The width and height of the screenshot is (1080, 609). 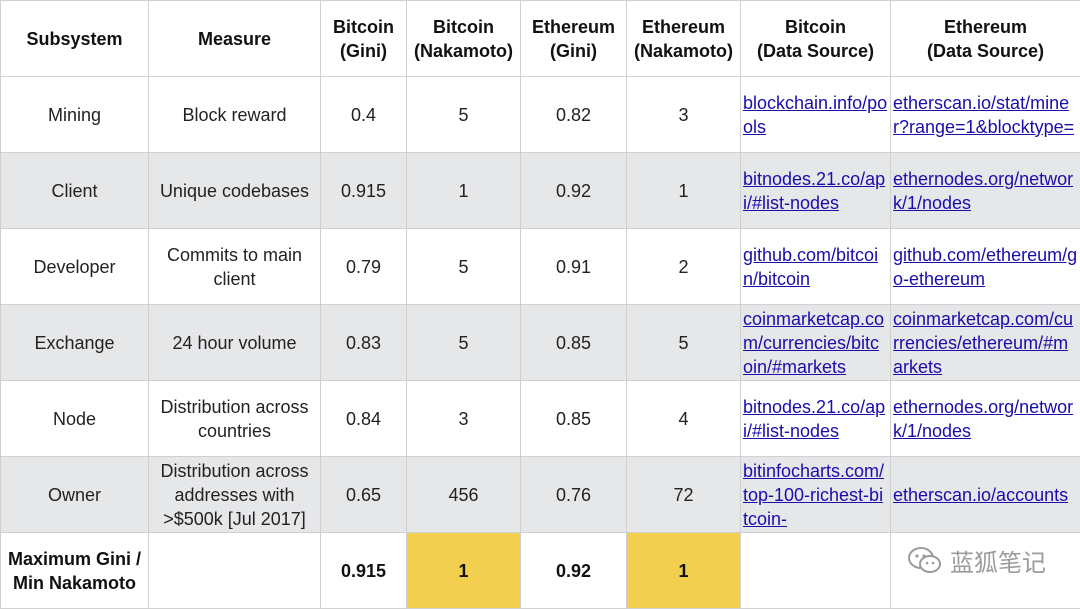 What do you see at coordinates (235, 343) in the screenshot?
I see `cell-measure: 24 hour volume` at bounding box center [235, 343].